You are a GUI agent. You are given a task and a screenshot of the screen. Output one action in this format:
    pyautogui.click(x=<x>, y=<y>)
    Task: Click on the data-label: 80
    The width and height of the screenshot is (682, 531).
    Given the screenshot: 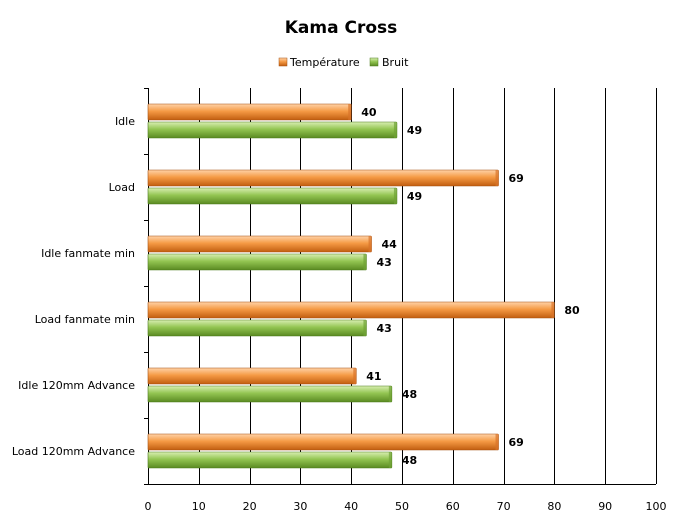 What is the action you would take?
    pyautogui.click(x=572, y=310)
    